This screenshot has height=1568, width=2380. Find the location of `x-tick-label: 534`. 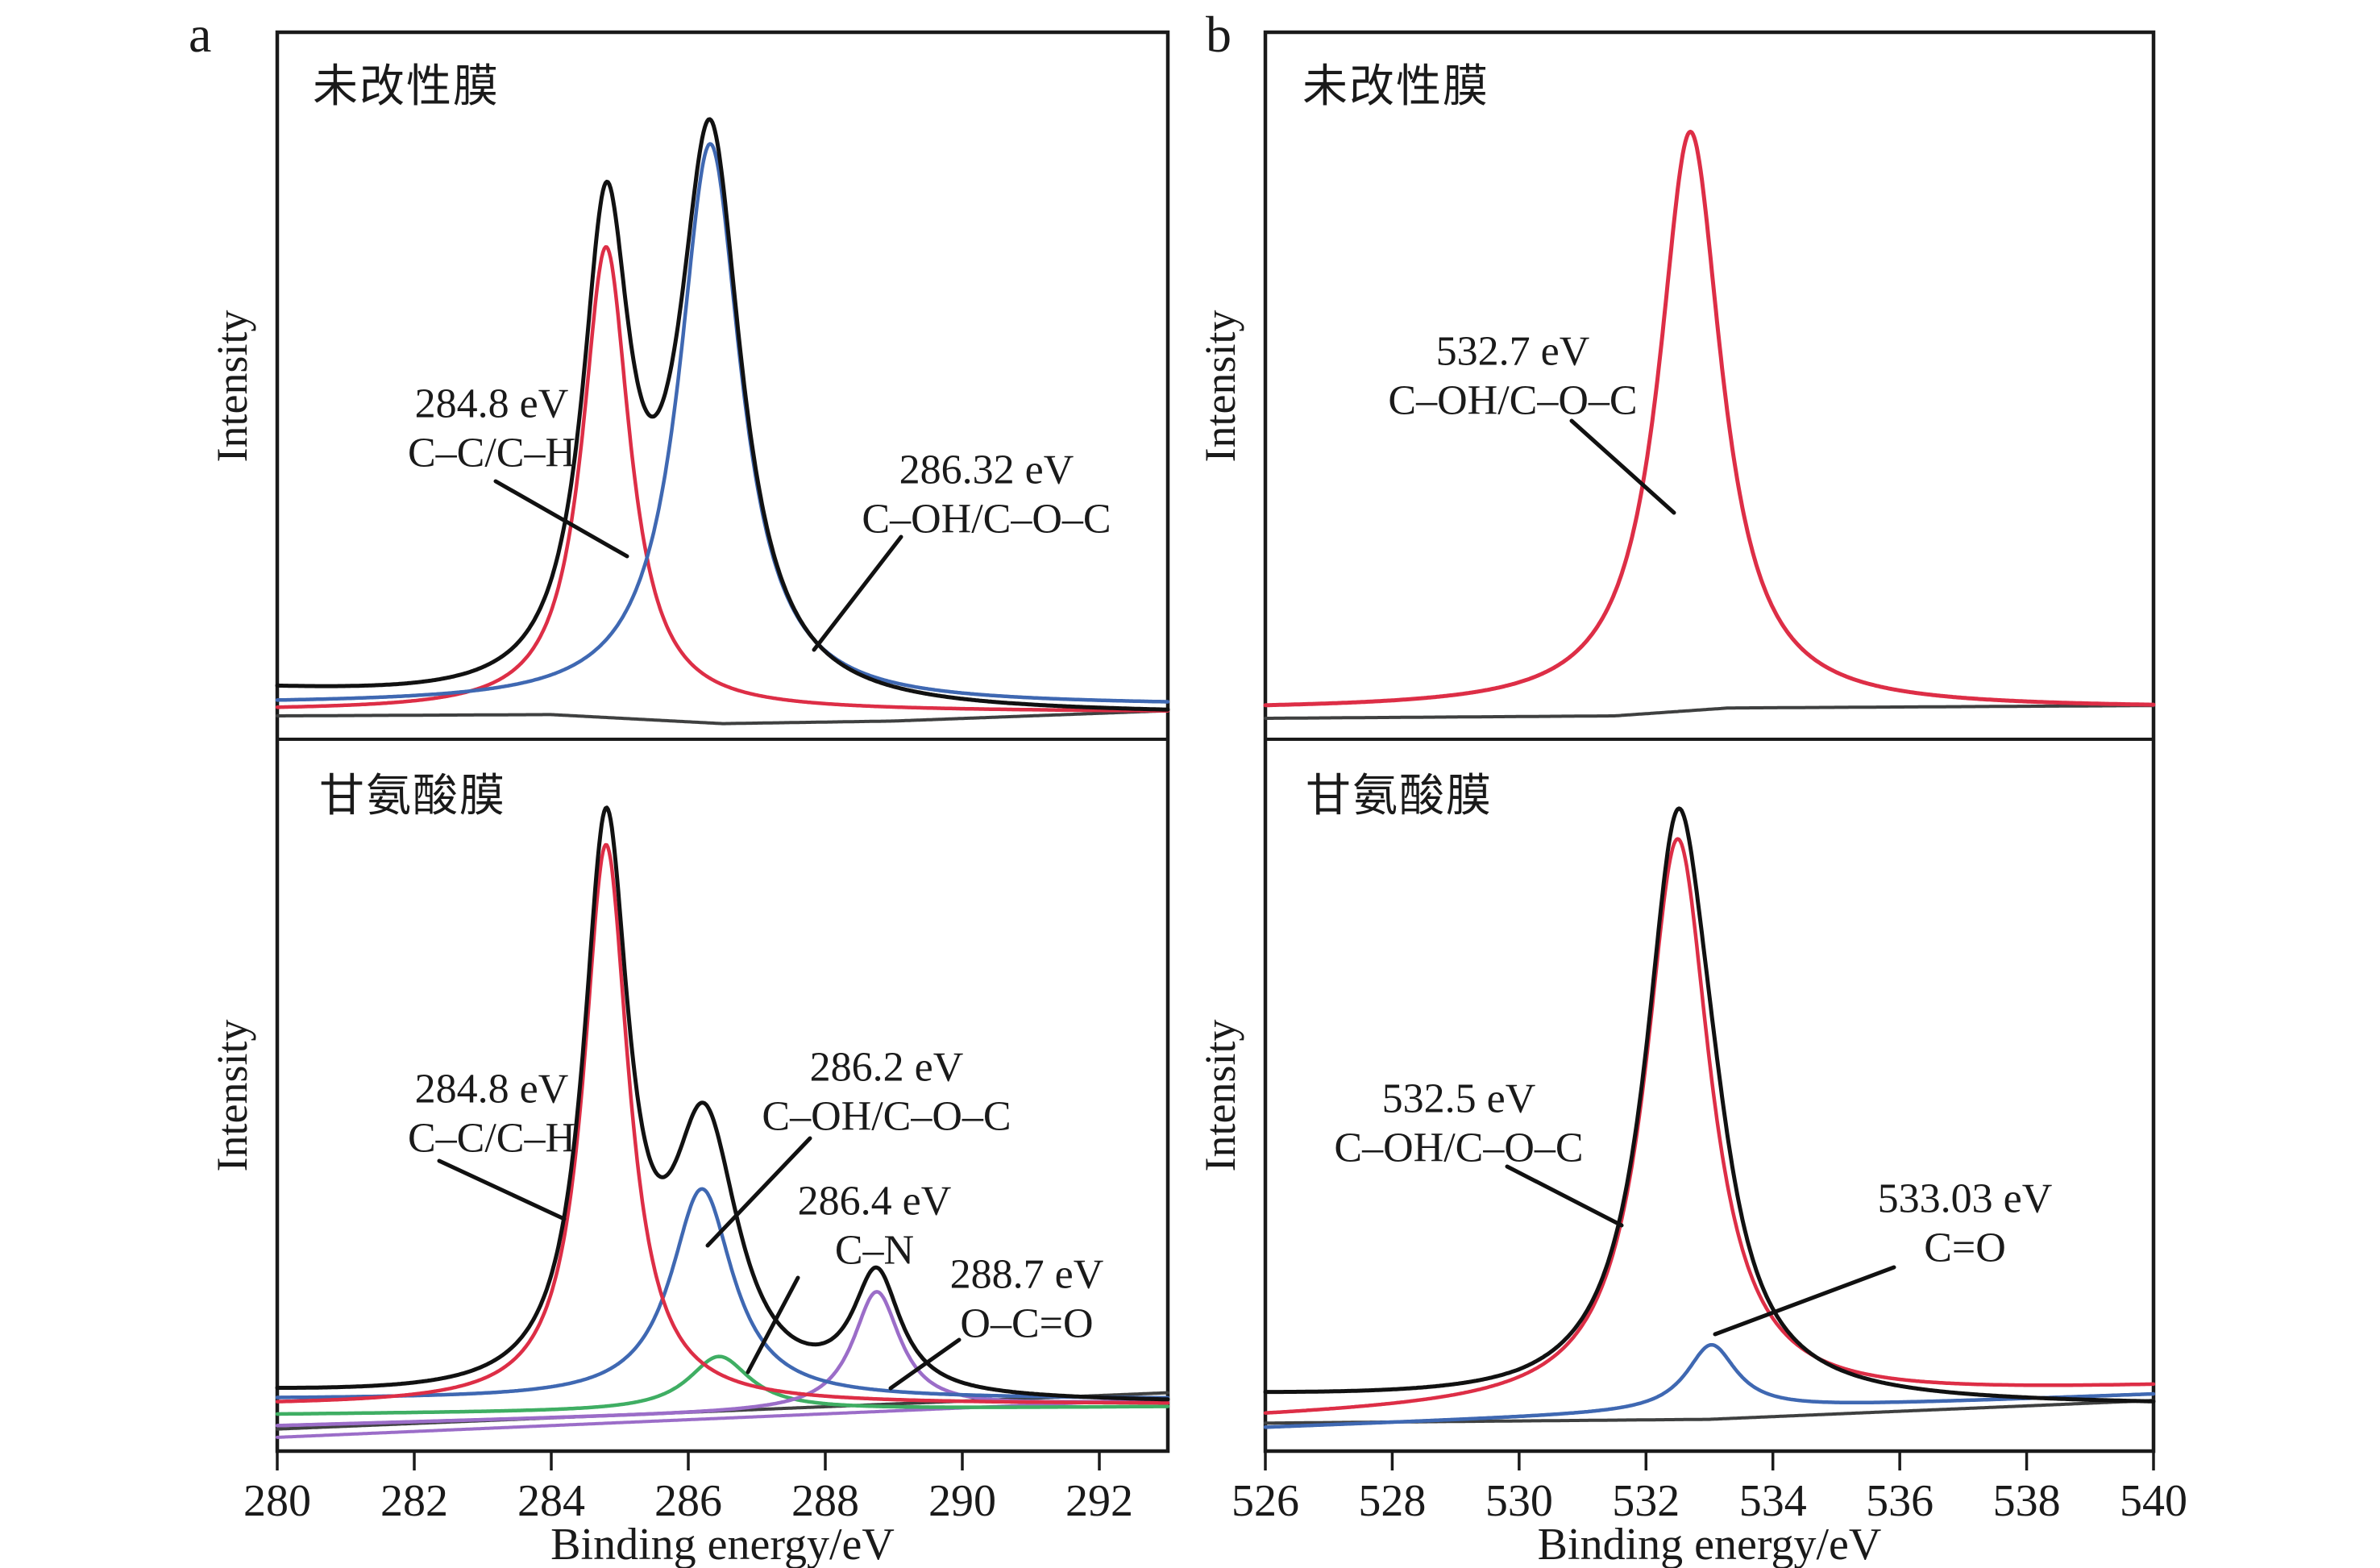

x-tick-label: 534 is located at coordinates (1772, 1501).